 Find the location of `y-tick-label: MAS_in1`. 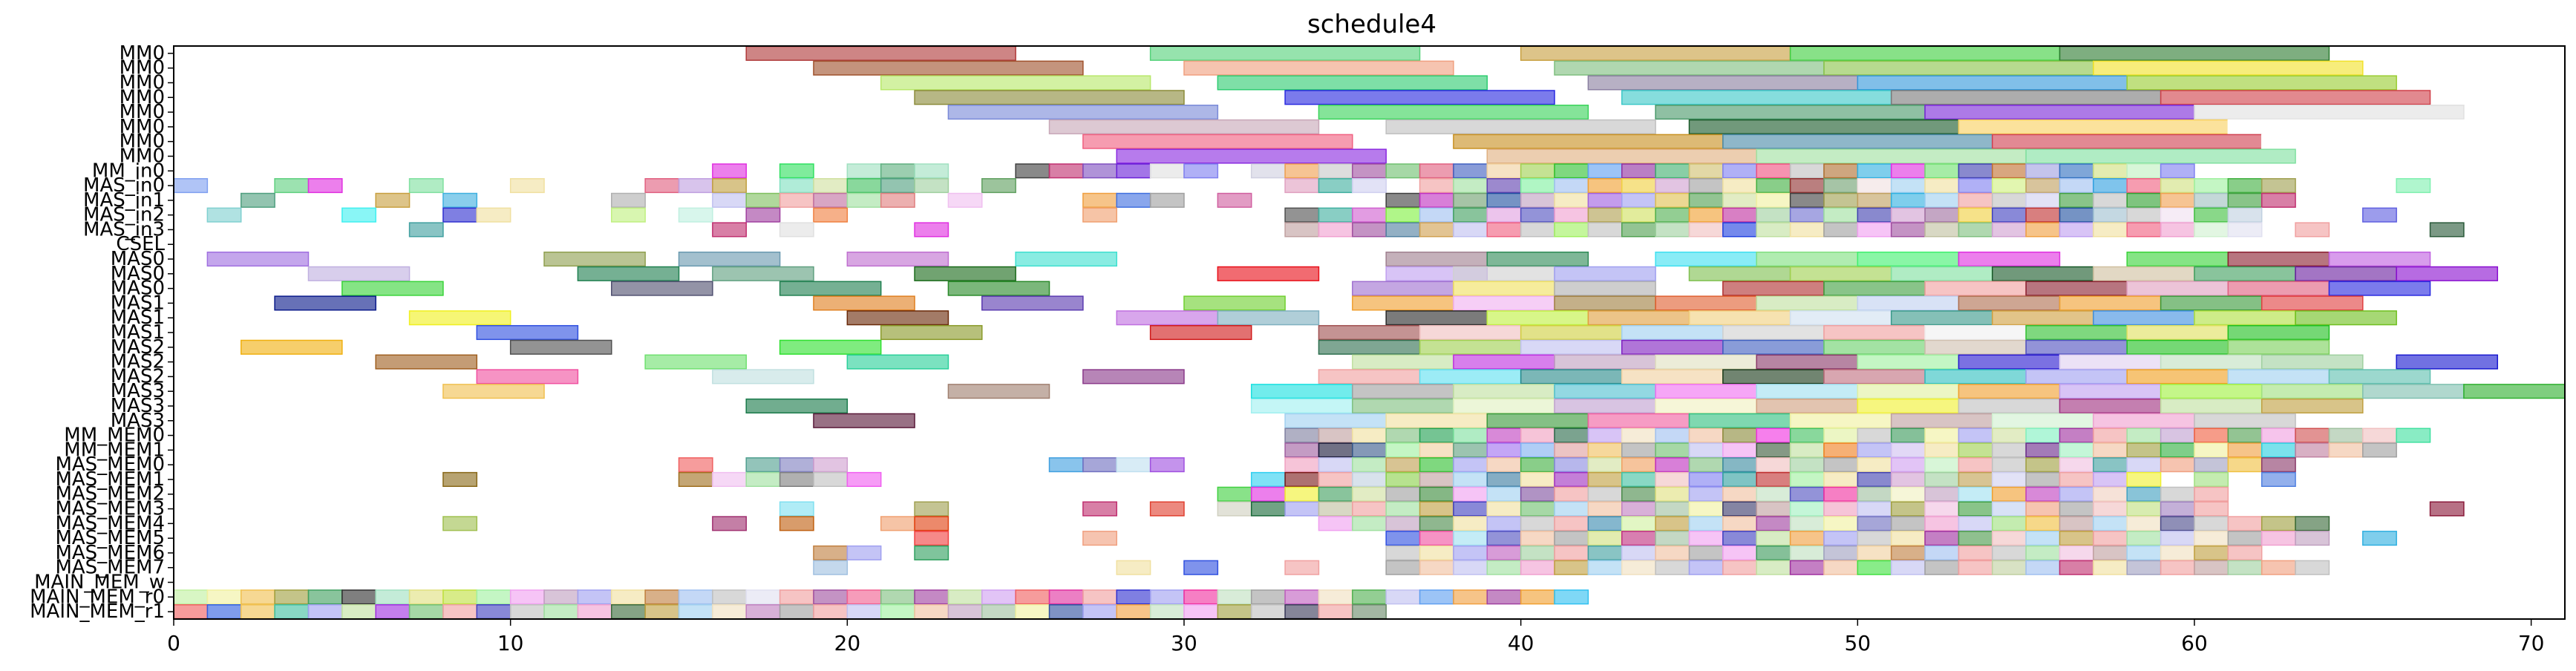

y-tick-label: MAS_in1 is located at coordinates (124, 200).